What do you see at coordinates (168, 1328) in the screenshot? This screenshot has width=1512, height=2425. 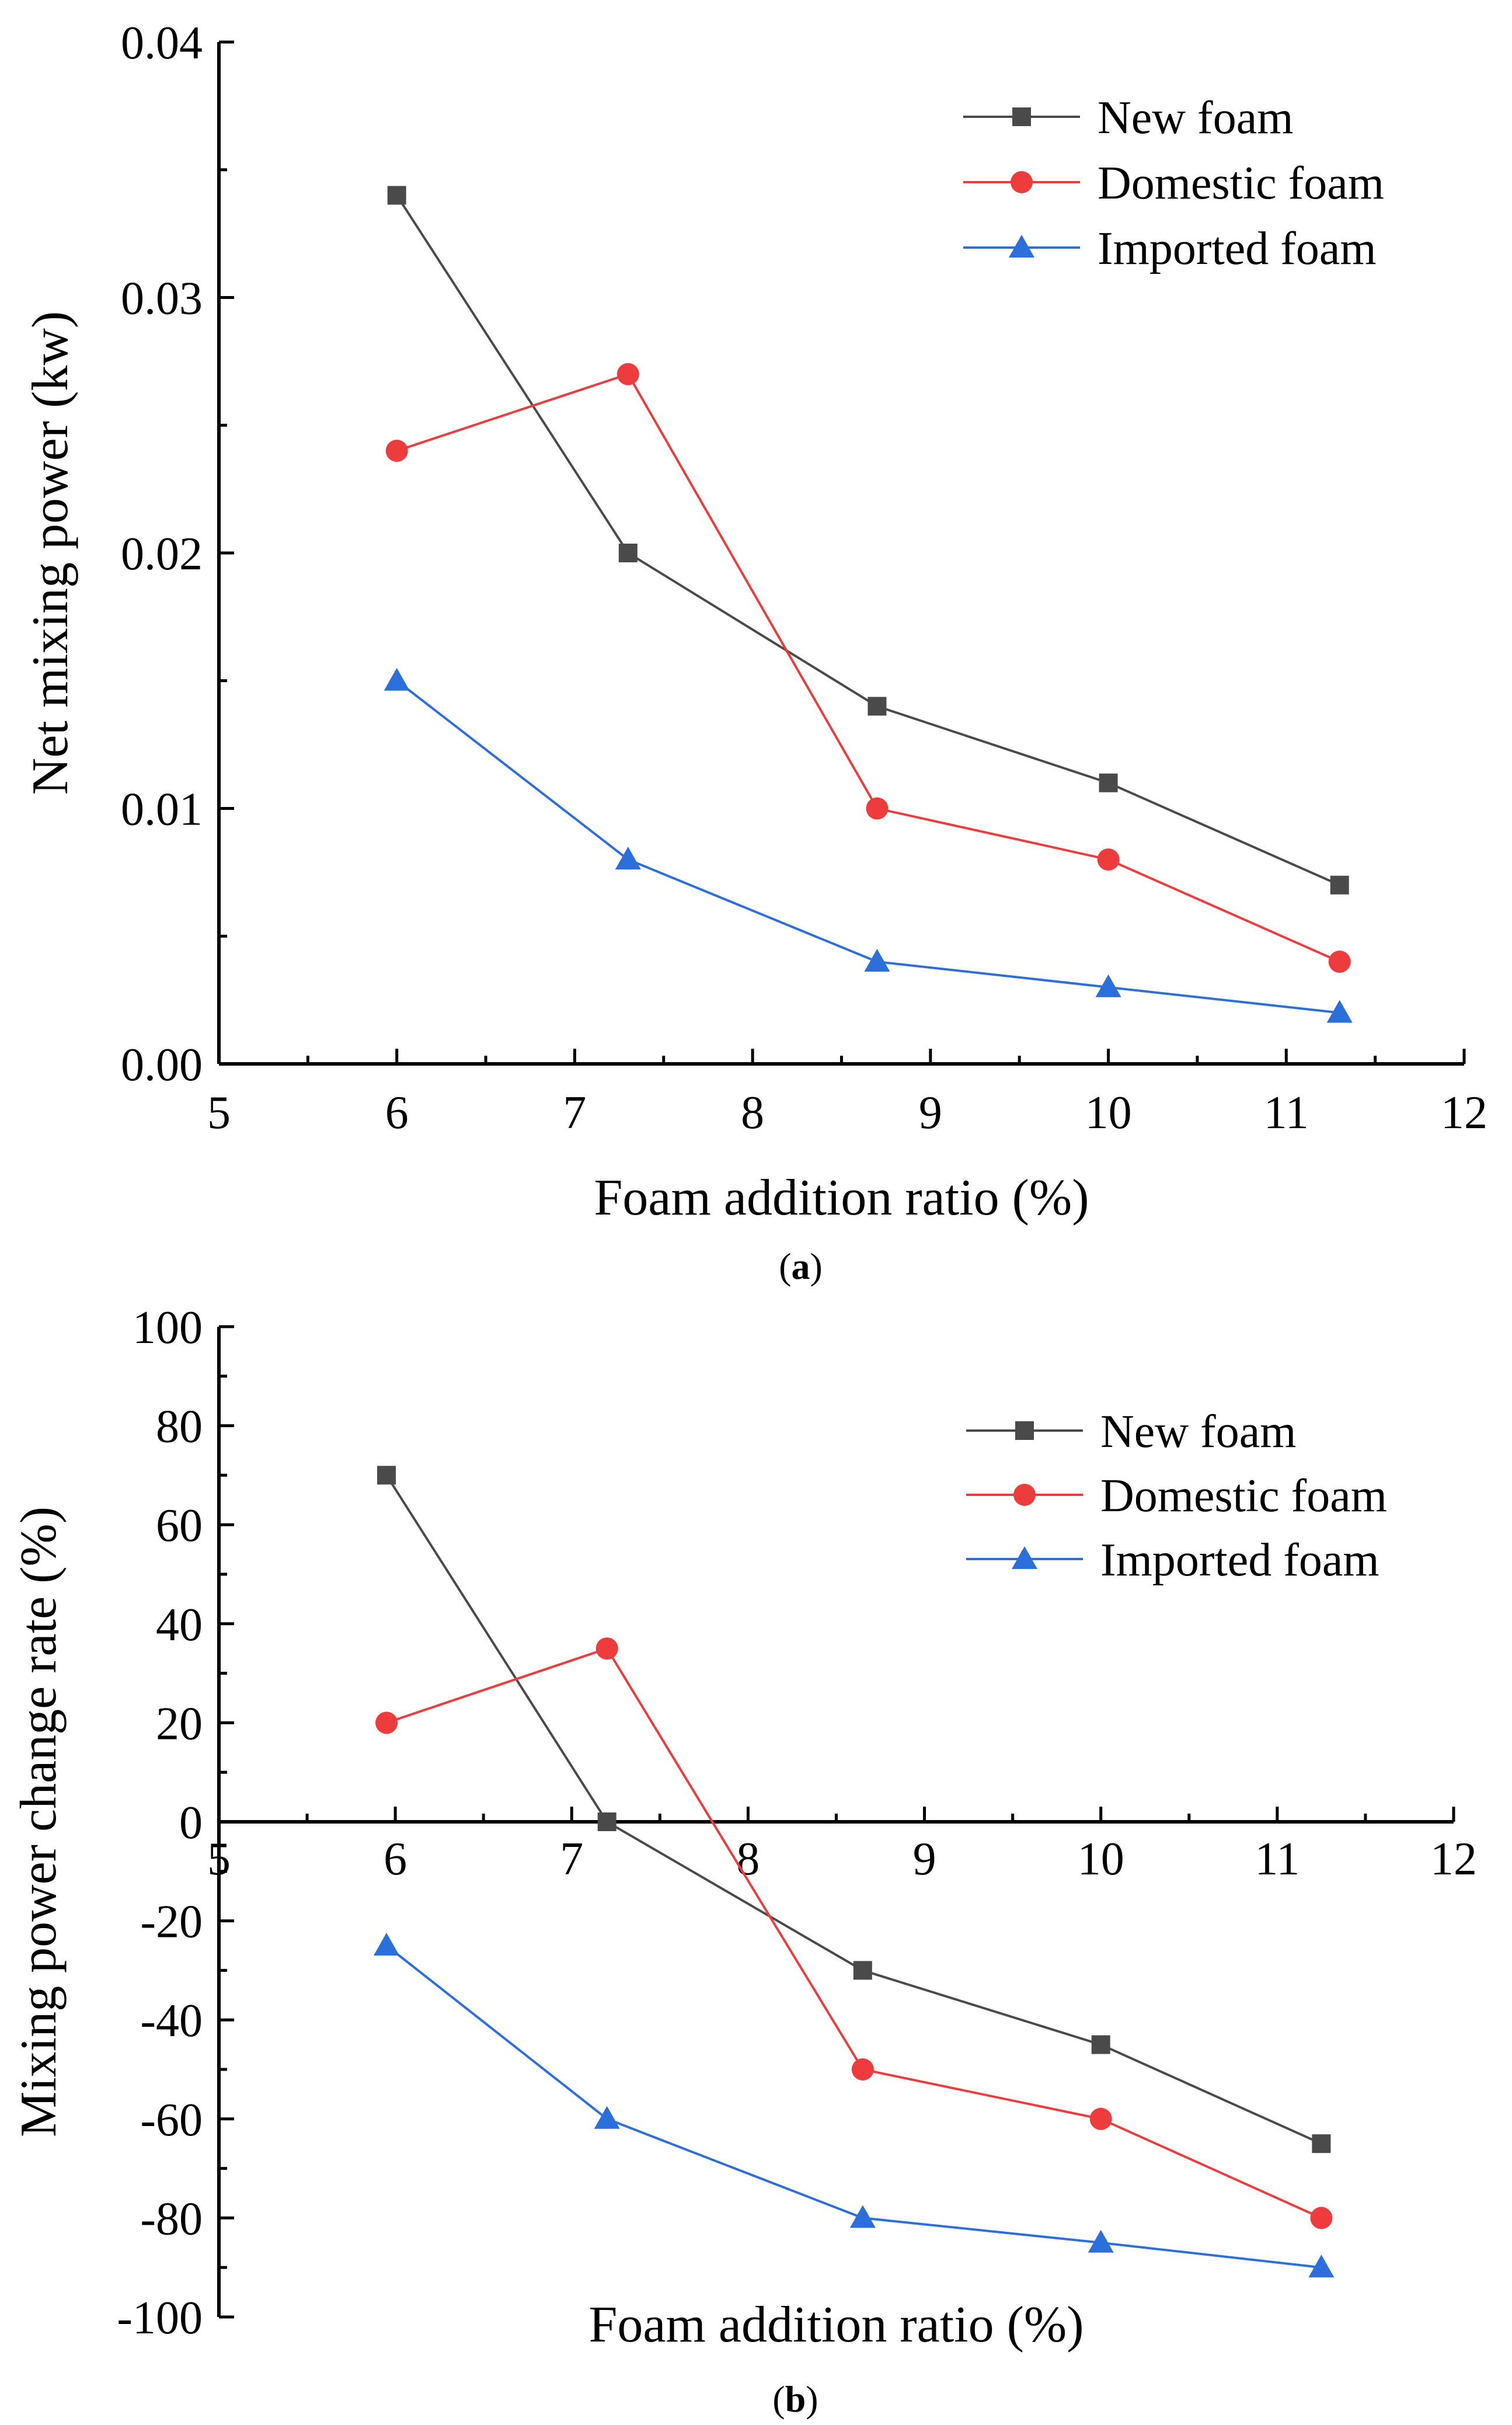 I see `y-tick-label: 100` at bounding box center [168, 1328].